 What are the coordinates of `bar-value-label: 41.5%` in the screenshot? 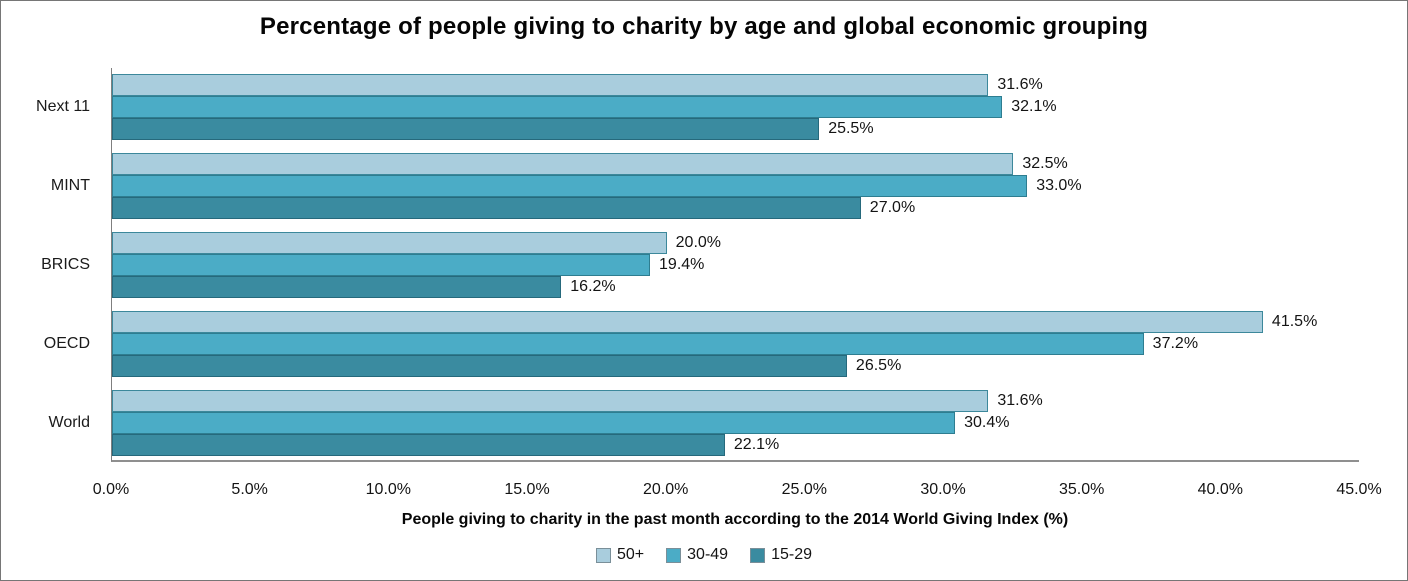 It's located at (1294, 321).